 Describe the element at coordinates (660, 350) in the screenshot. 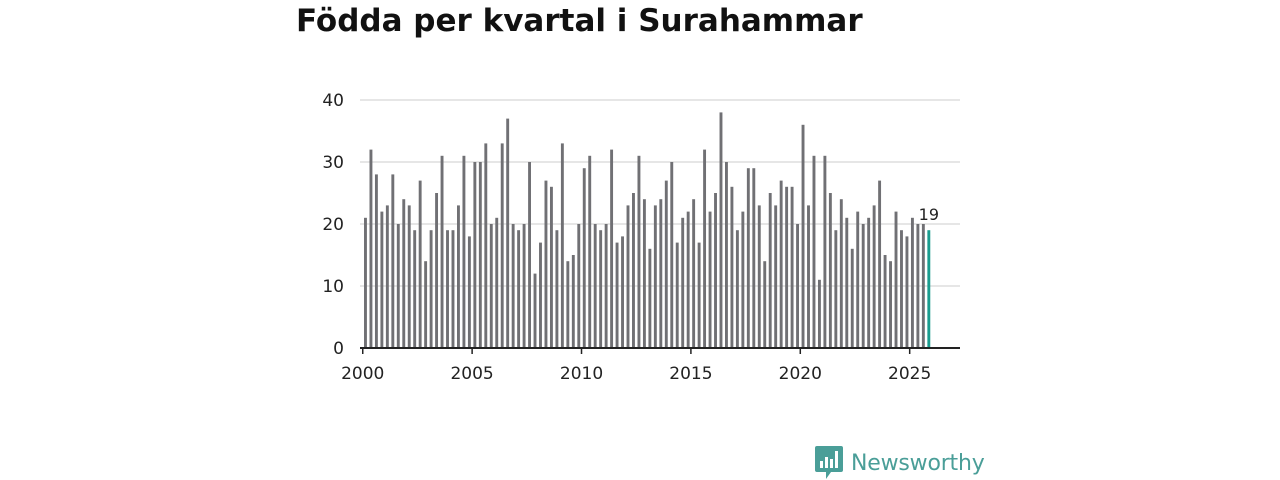

I see `x-axis` at that location.